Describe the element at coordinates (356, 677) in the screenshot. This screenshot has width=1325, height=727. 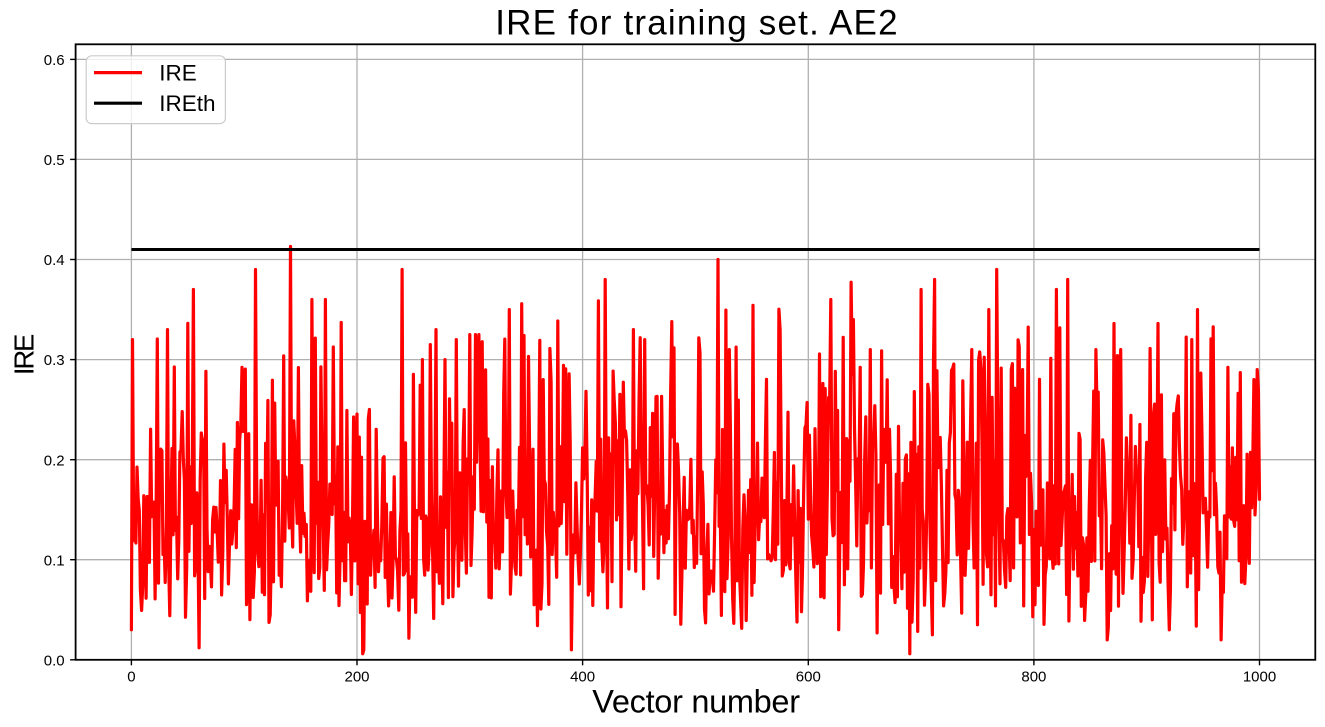
I see `svg-text: 200` at that location.